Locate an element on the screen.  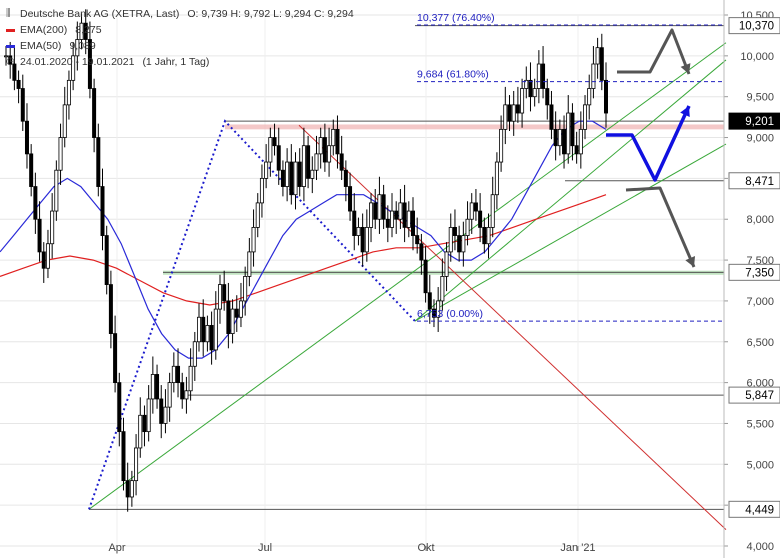
price-label-text: 10,370 is located at coordinates (756, 27).